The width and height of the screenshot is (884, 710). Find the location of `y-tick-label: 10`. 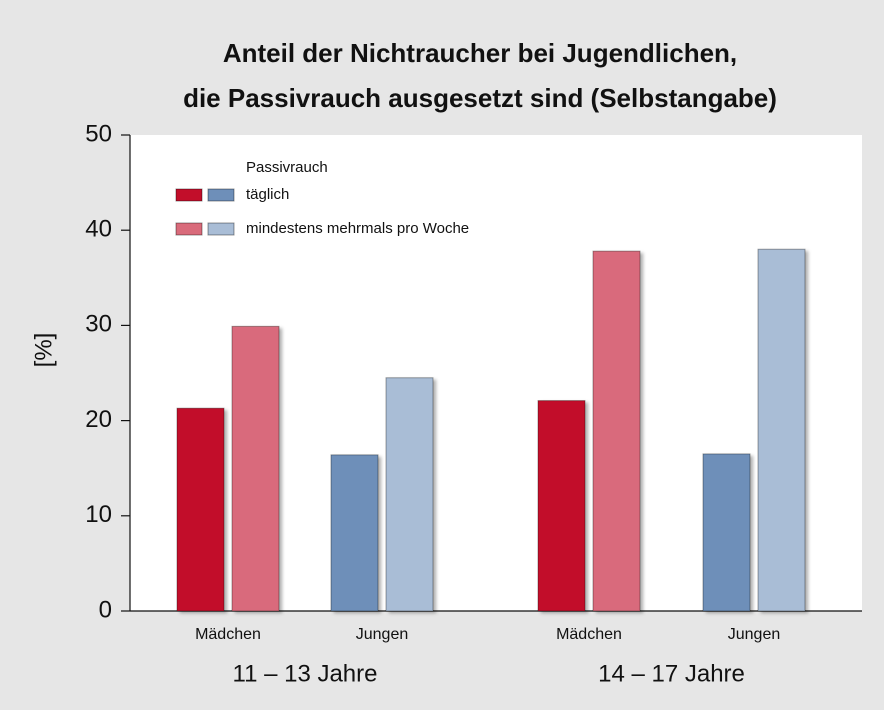

y-tick-label: 10 is located at coordinates (98, 514).